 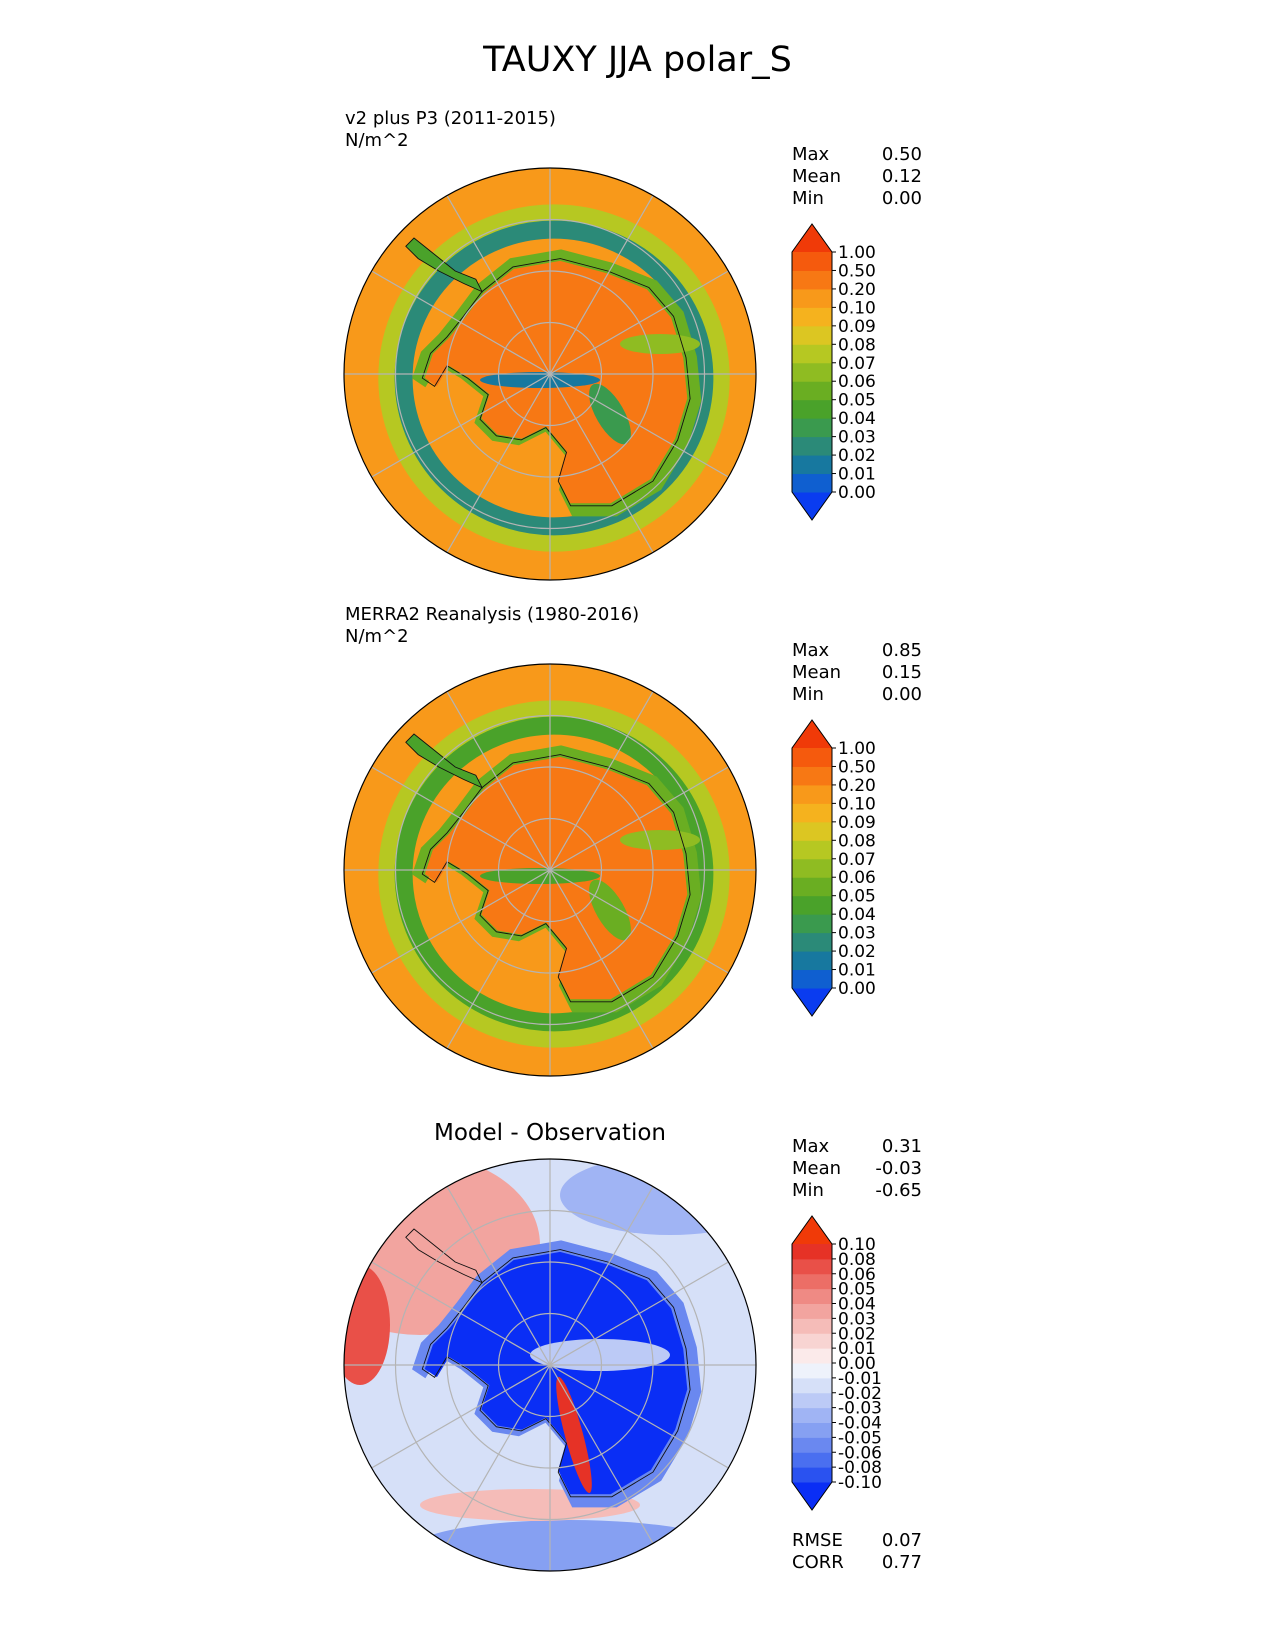 What do you see at coordinates (857, 1562) in the screenshot?
I see `metric-row: CORR 0.77` at bounding box center [857, 1562].